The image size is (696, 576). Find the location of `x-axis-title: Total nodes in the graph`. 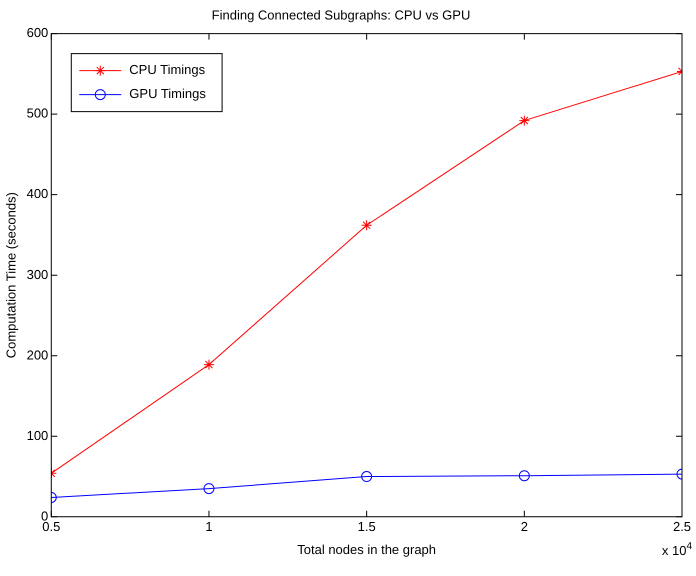

x-axis-title: Total nodes in the graph is located at coordinates (366, 549).